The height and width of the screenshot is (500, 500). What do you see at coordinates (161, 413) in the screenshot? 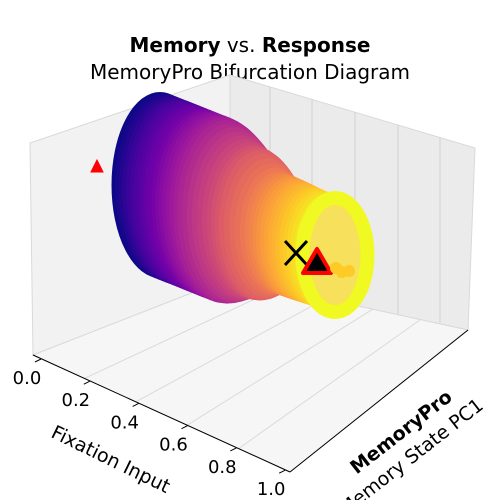
I see `x-axis-line` at bounding box center [161, 413].